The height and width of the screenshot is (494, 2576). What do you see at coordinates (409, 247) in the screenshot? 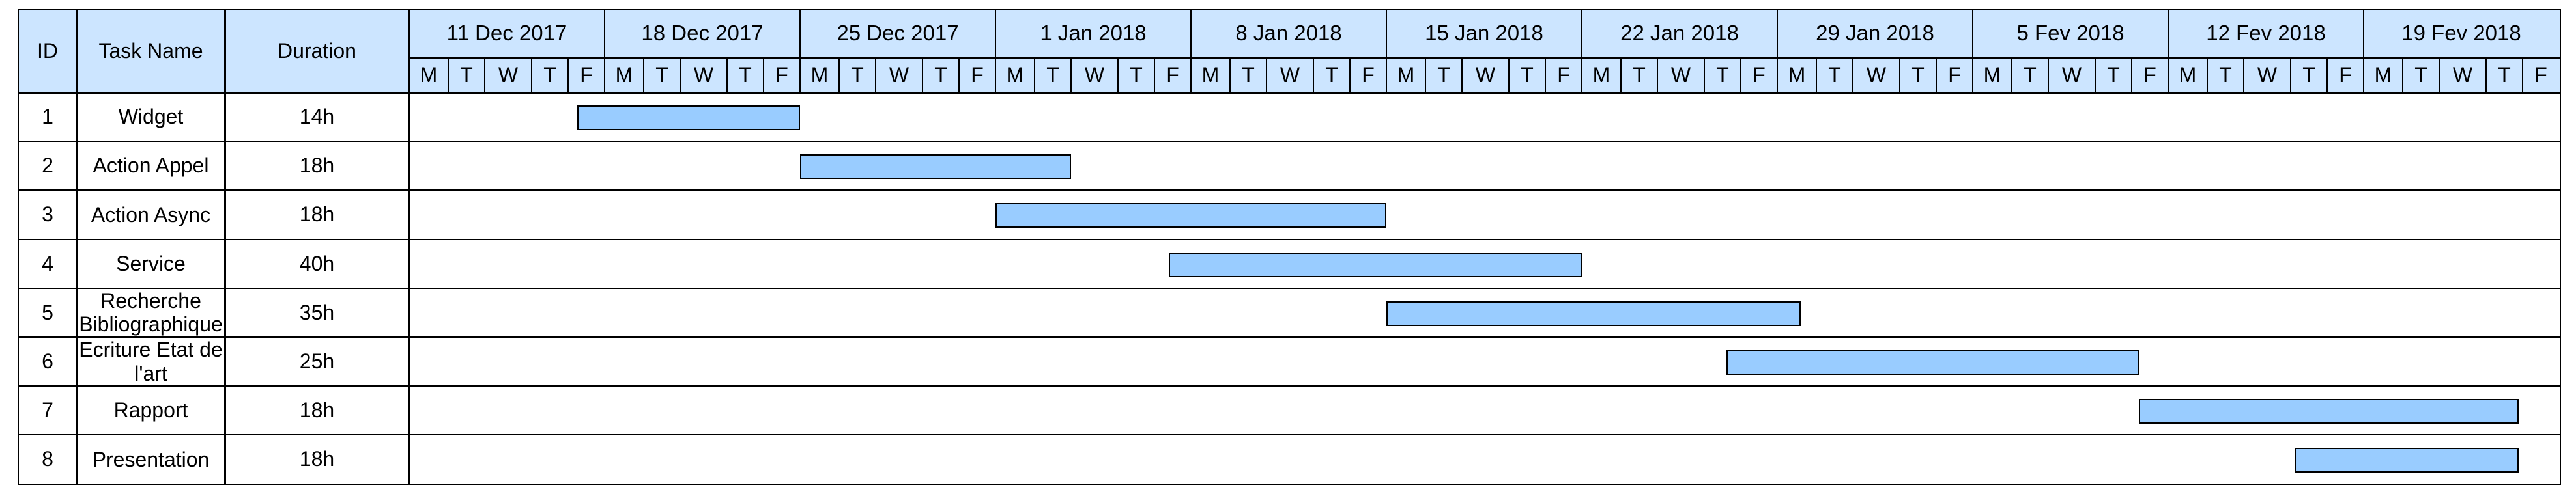
I see `grid-line-duration` at bounding box center [409, 247].